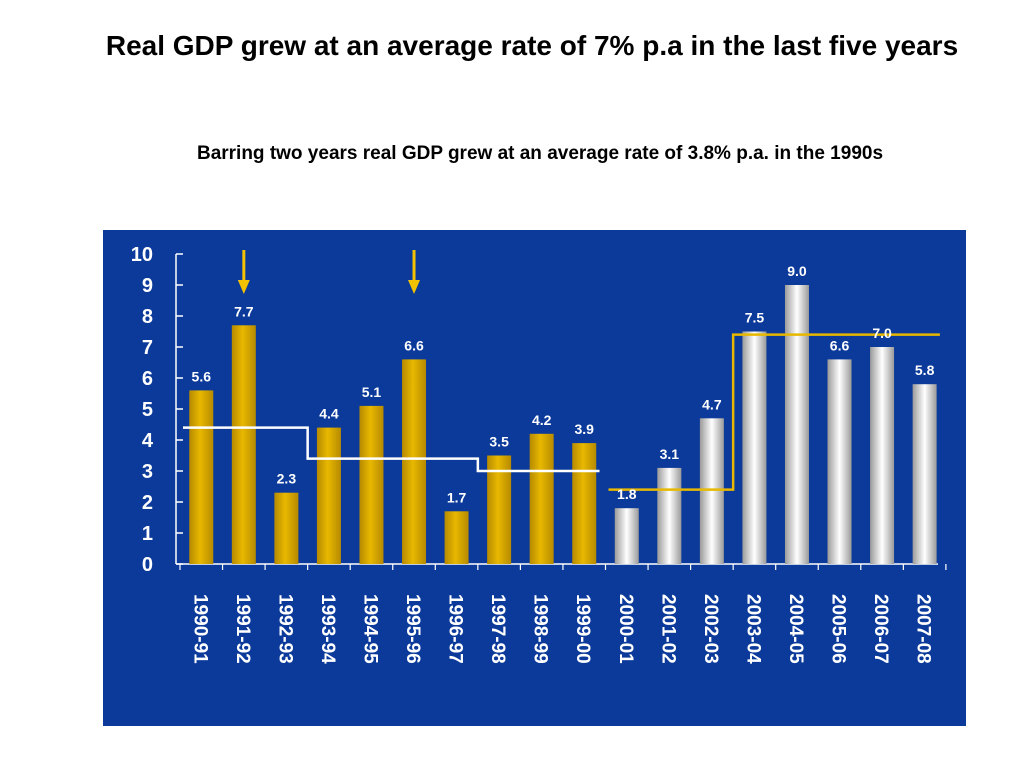  What do you see at coordinates (202, 376) in the screenshot?
I see `data-label: 5.6` at bounding box center [202, 376].